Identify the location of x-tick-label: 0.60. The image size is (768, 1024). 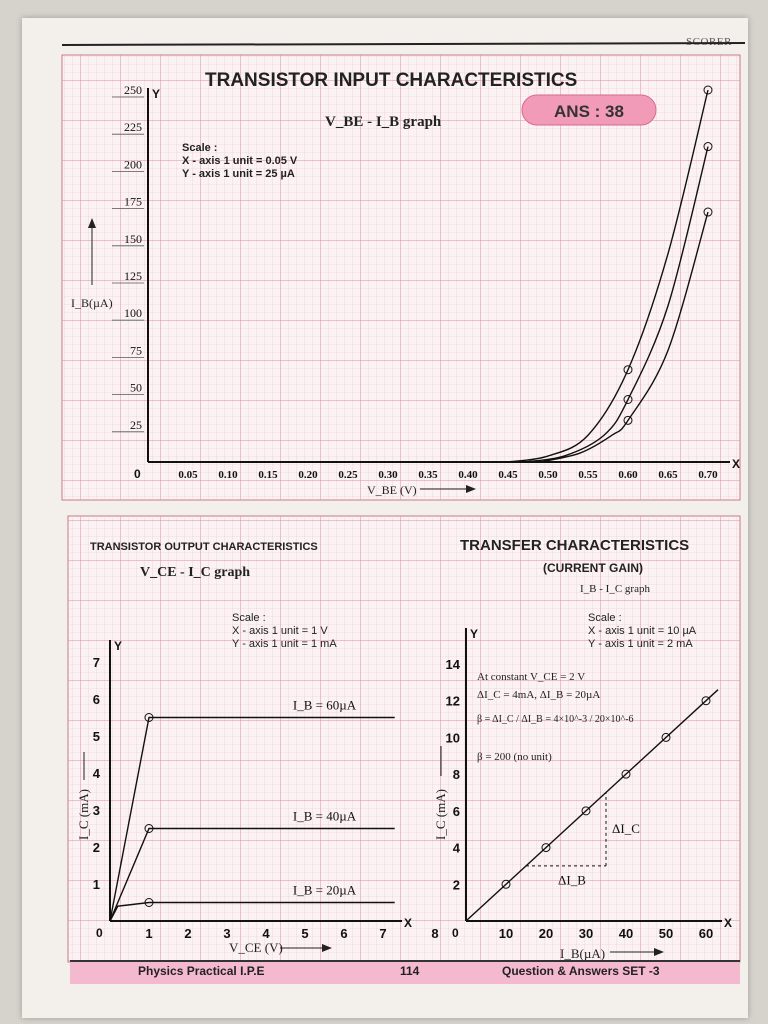
(628, 475).